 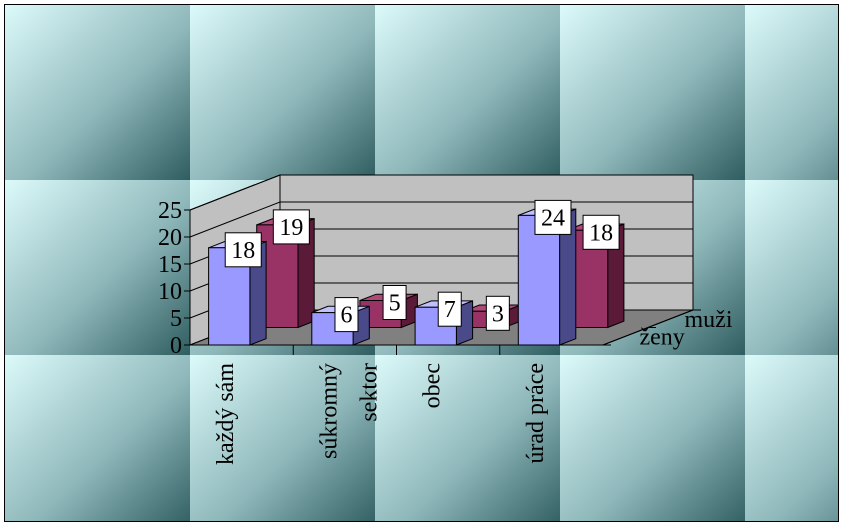 What do you see at coordinates (350, 411) in the screenshot?
I see `category-label: súkromný sektor` at bounding box center [350, 411].